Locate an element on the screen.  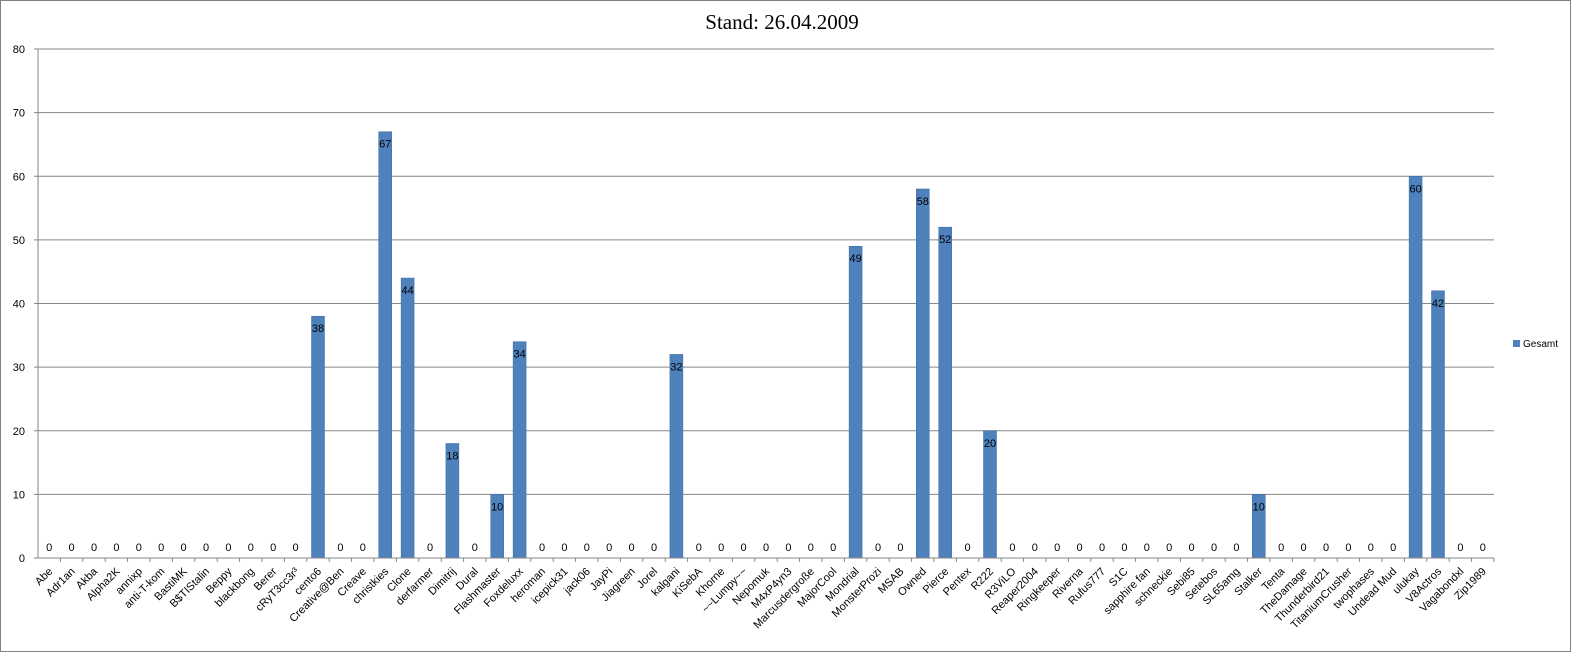
data-label: 60 is located at coordinates (1415, 189).